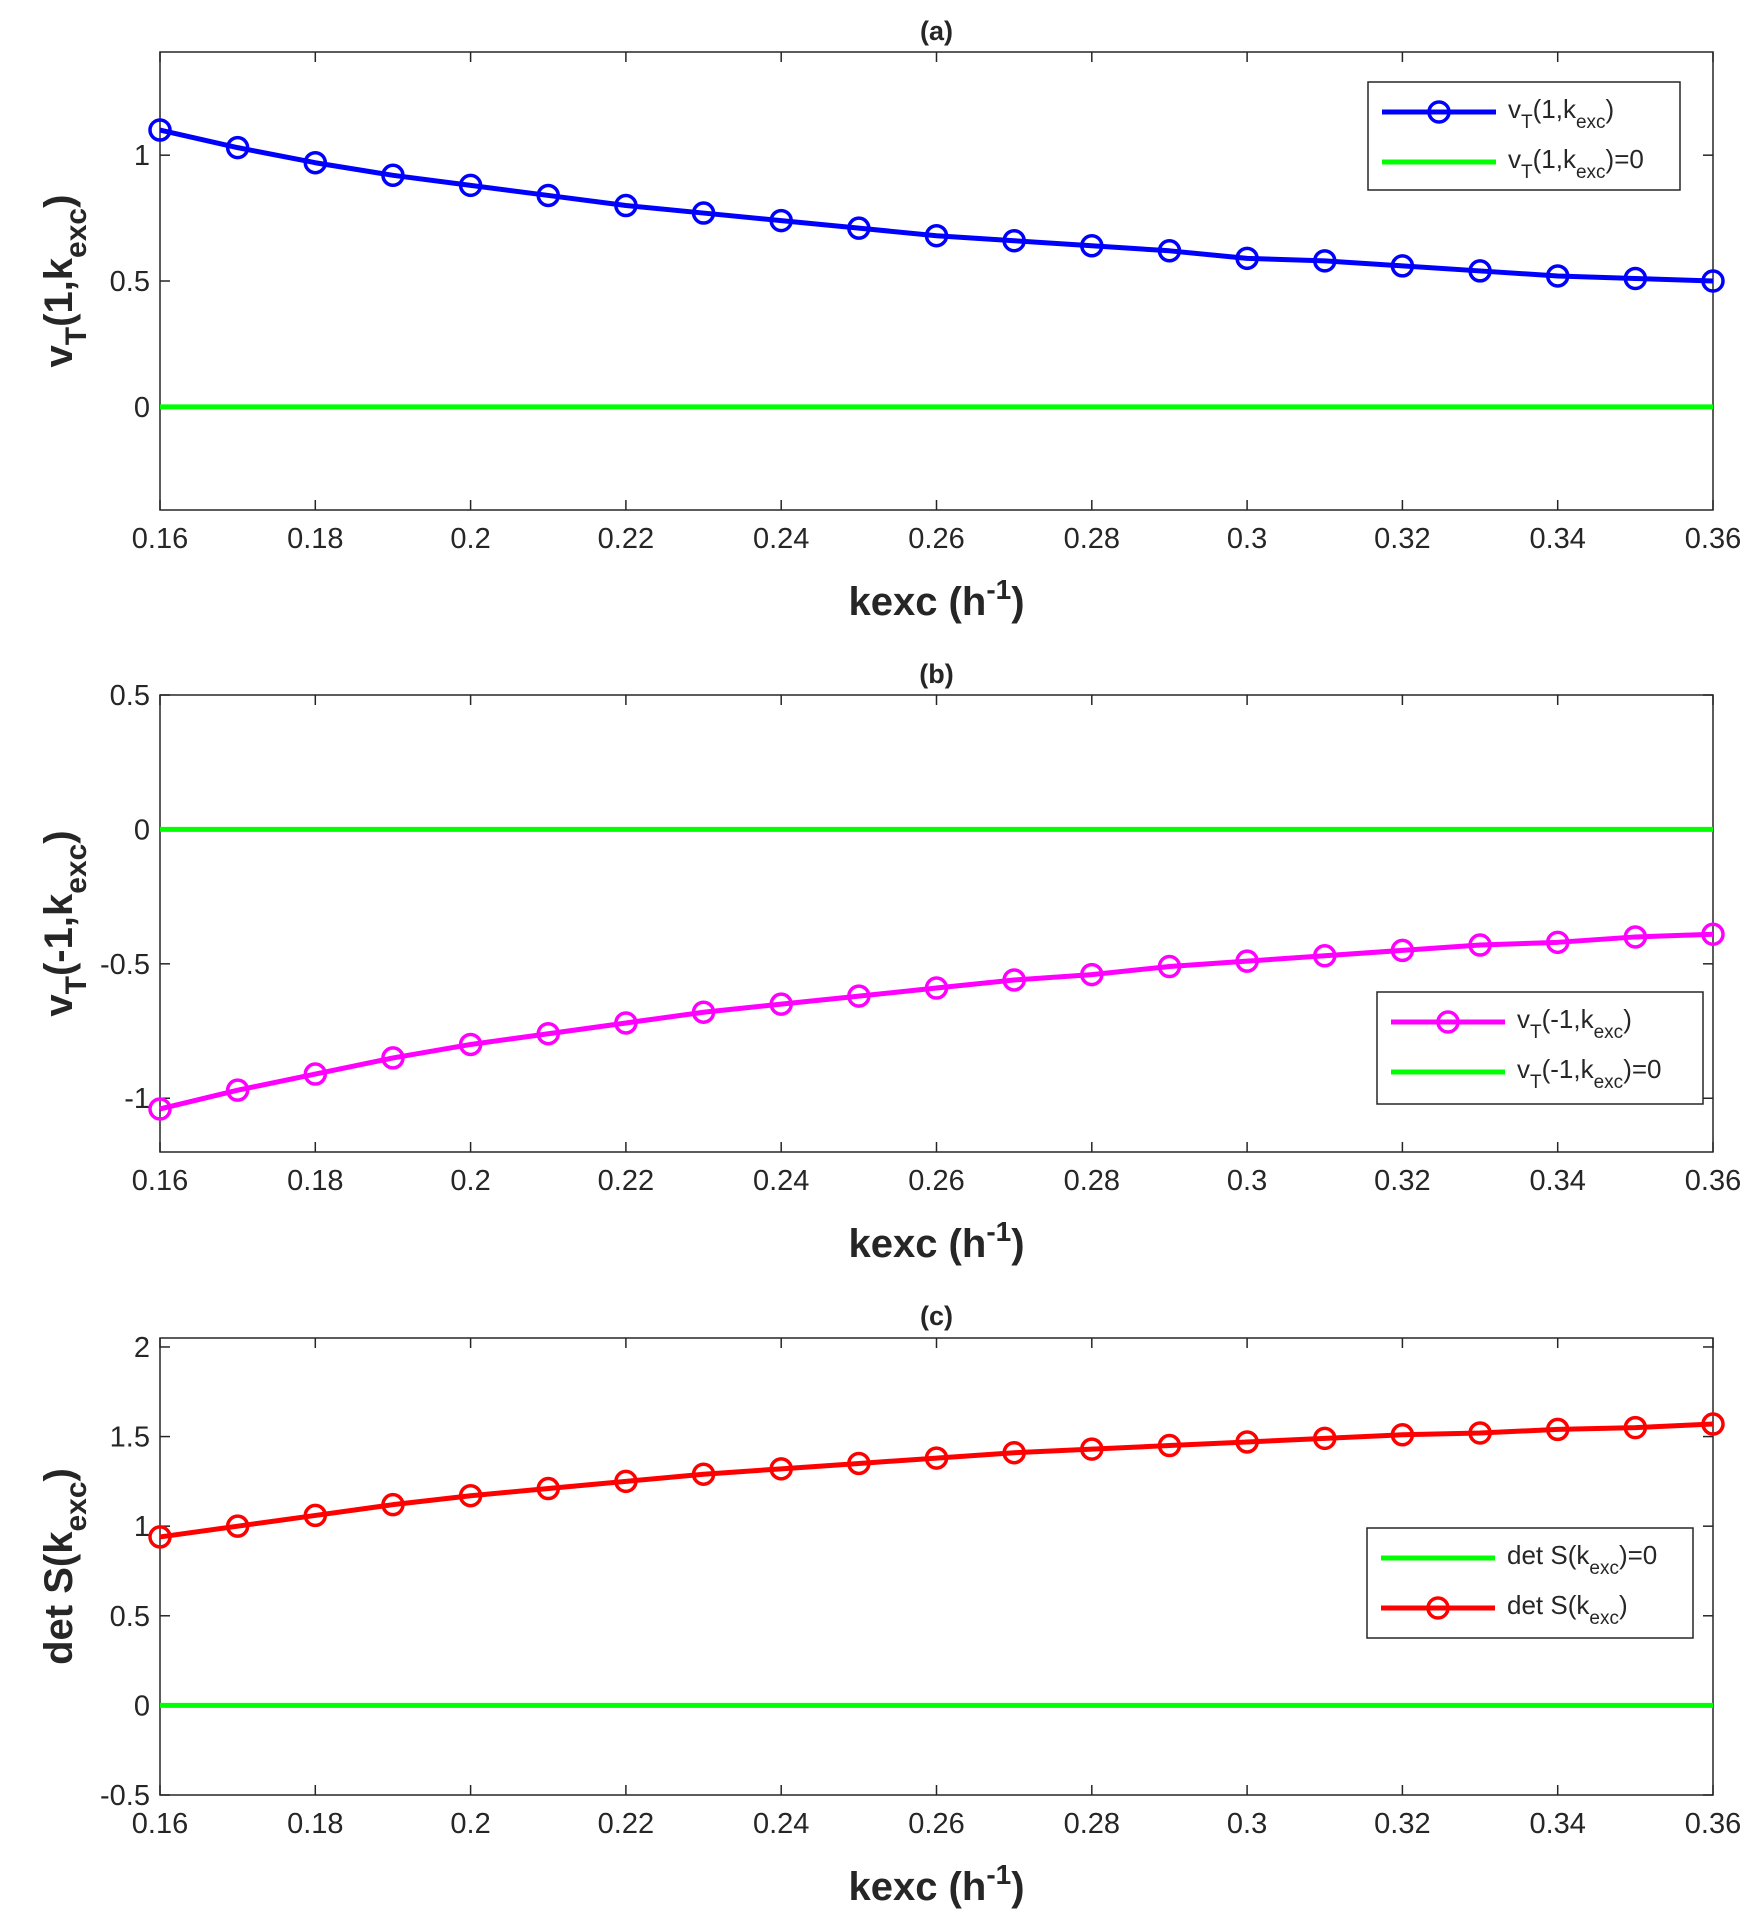 The image size is (1764, 1932). Describe the element at coordinates (1540, 1048) in the screenshot. I see `legend-box` at that location.